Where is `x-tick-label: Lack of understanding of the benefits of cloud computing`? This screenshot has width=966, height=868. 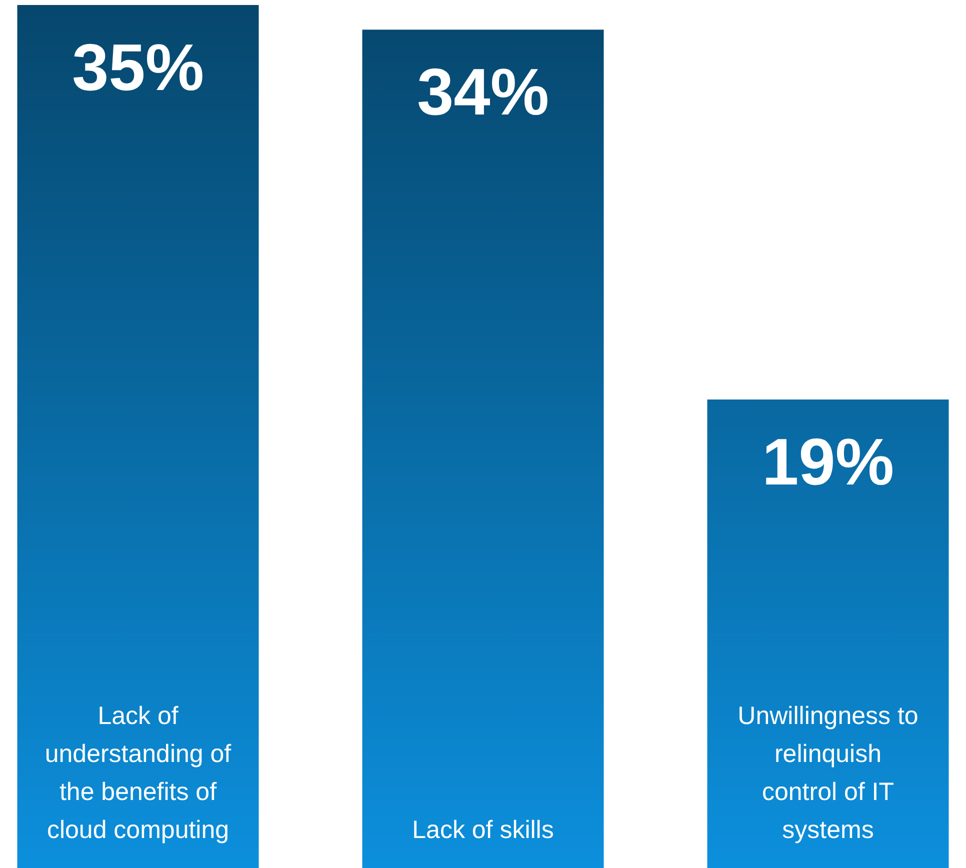
x-tick-label: Lack of understanding of the benefits of cloud computing is located at coordinates (138, 773).